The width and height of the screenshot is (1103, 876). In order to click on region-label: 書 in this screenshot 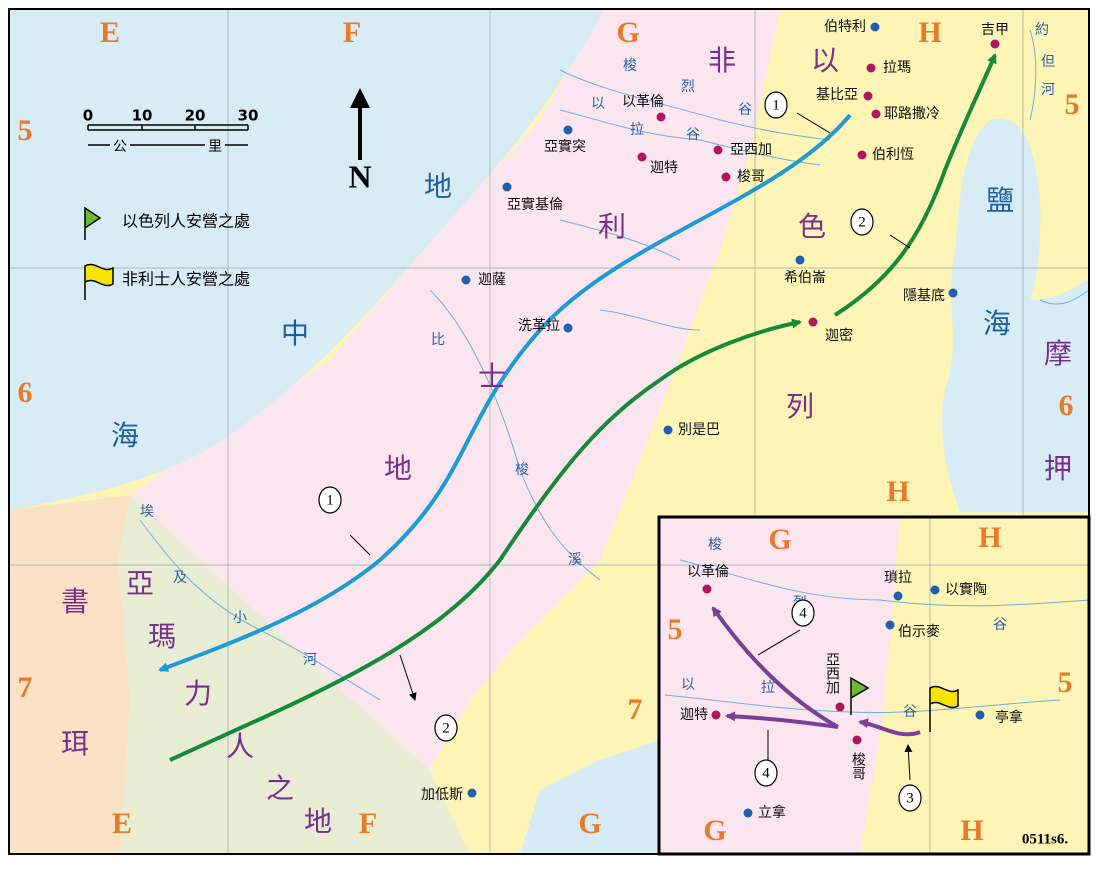, I will do `click(75, 601)`.